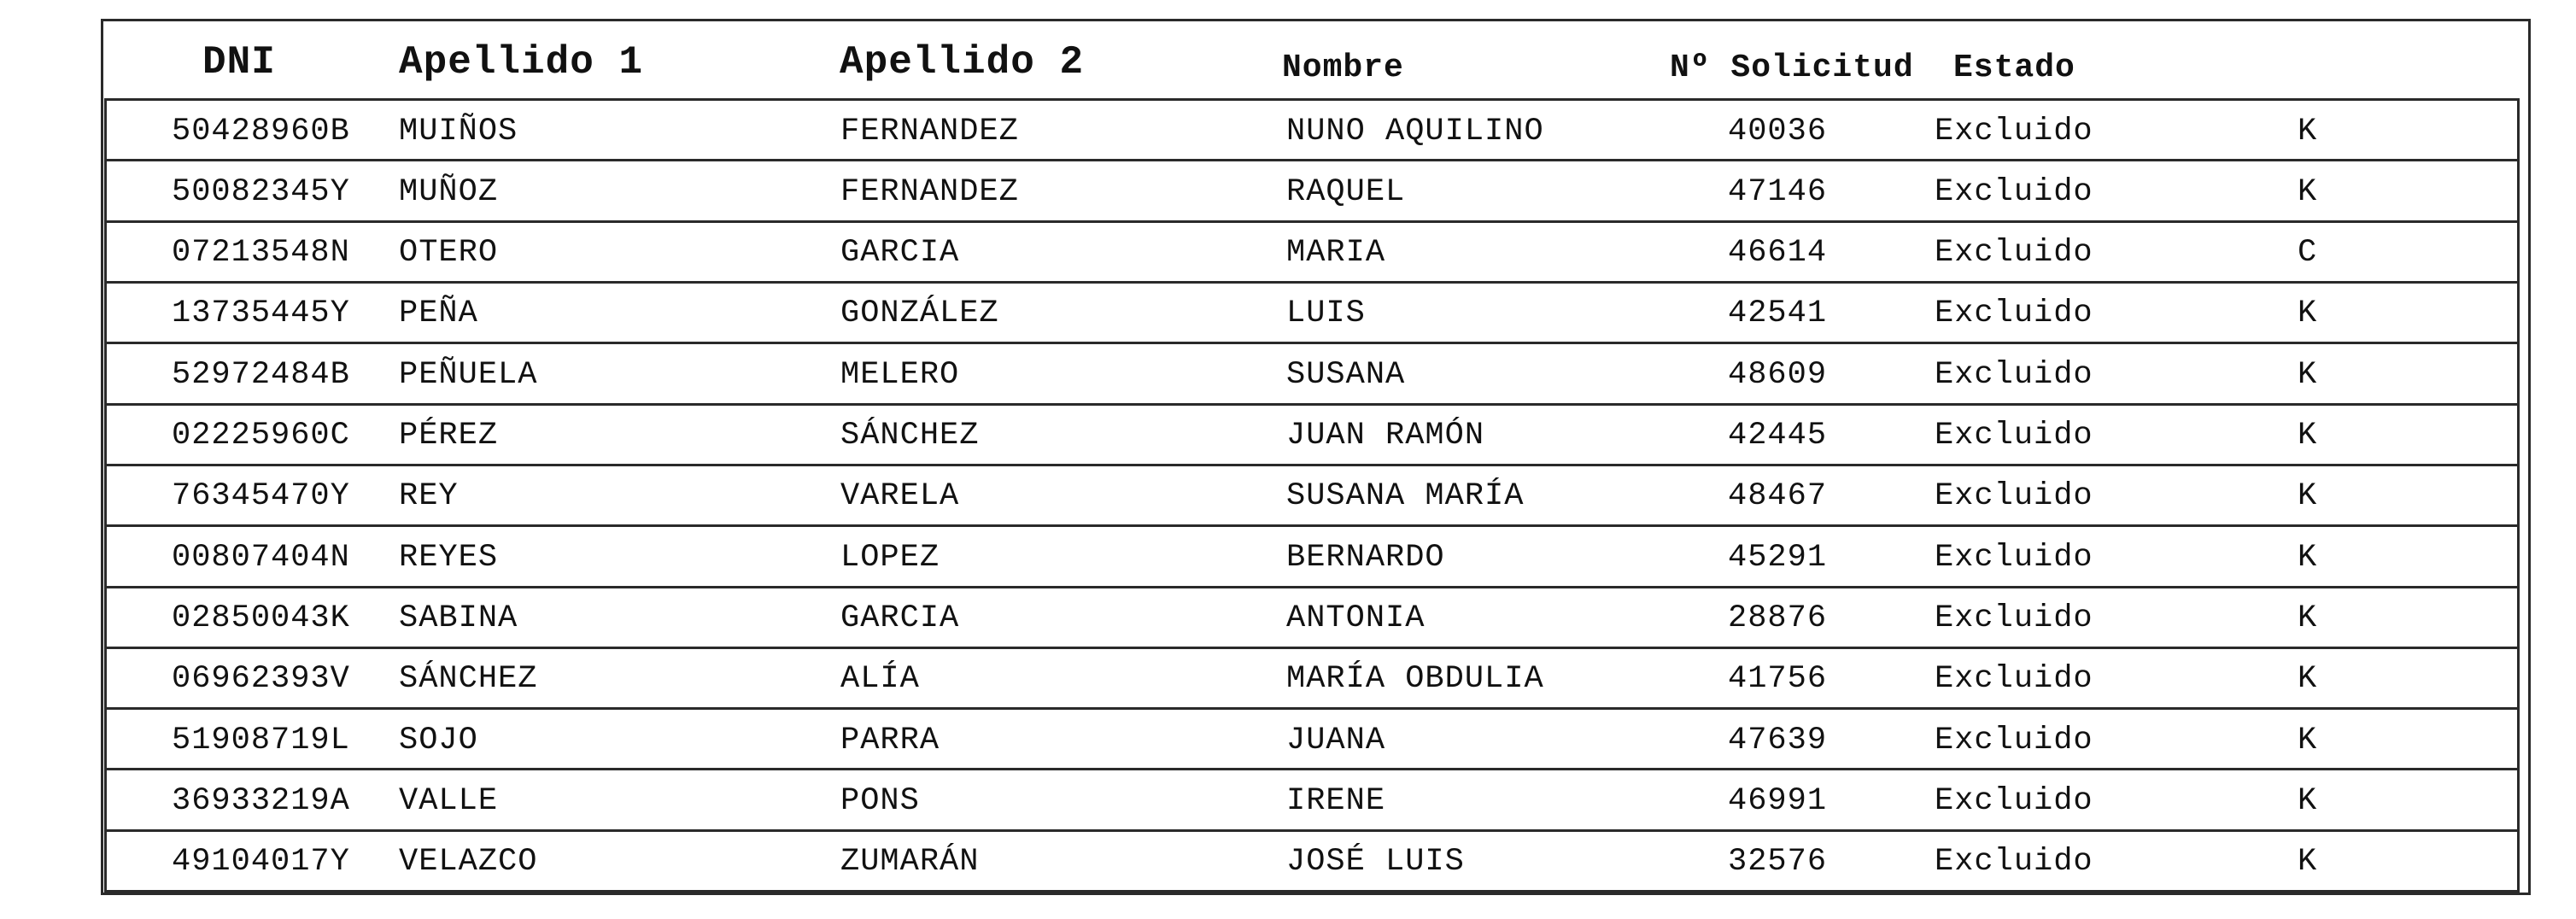  What do you see at coordinates (468, 862) in the screenshot?
I see `apellido1-cell: VELAZCO` at bounding box center [468, 862].